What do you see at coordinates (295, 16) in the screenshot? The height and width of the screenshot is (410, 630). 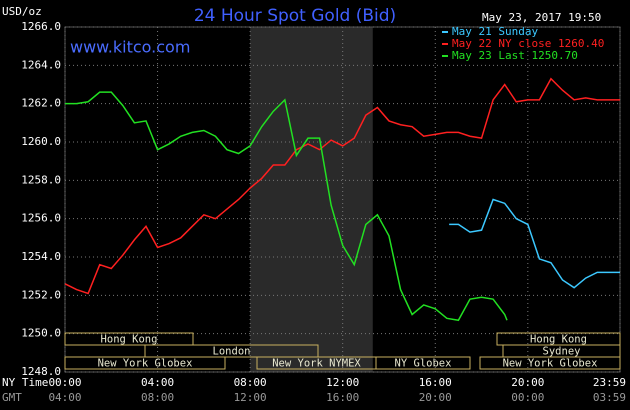 I see `chart-title: 24 Hour Spot Gold (Bid)` at bounding box center [295, 16].